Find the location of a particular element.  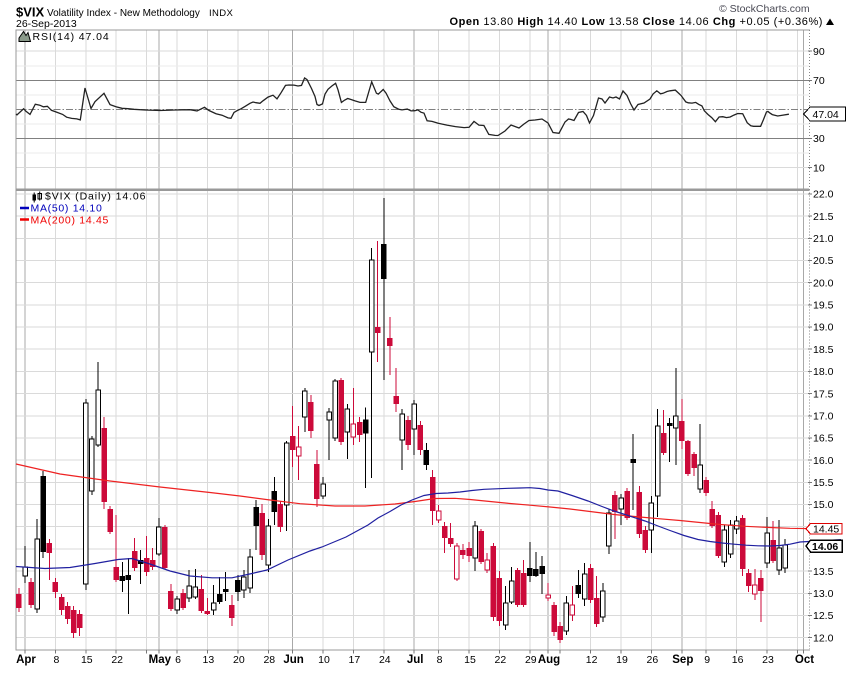

svg-text: 22.0 is located at coordinates (823, 195).